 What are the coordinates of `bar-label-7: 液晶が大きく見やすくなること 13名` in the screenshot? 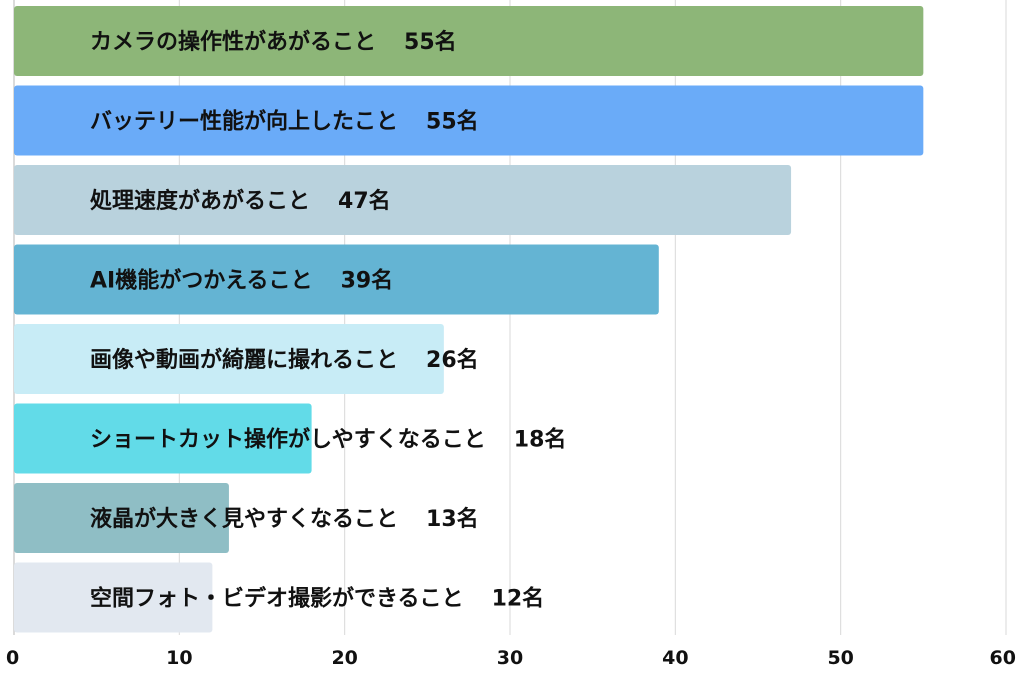 It's located at (284, 519).